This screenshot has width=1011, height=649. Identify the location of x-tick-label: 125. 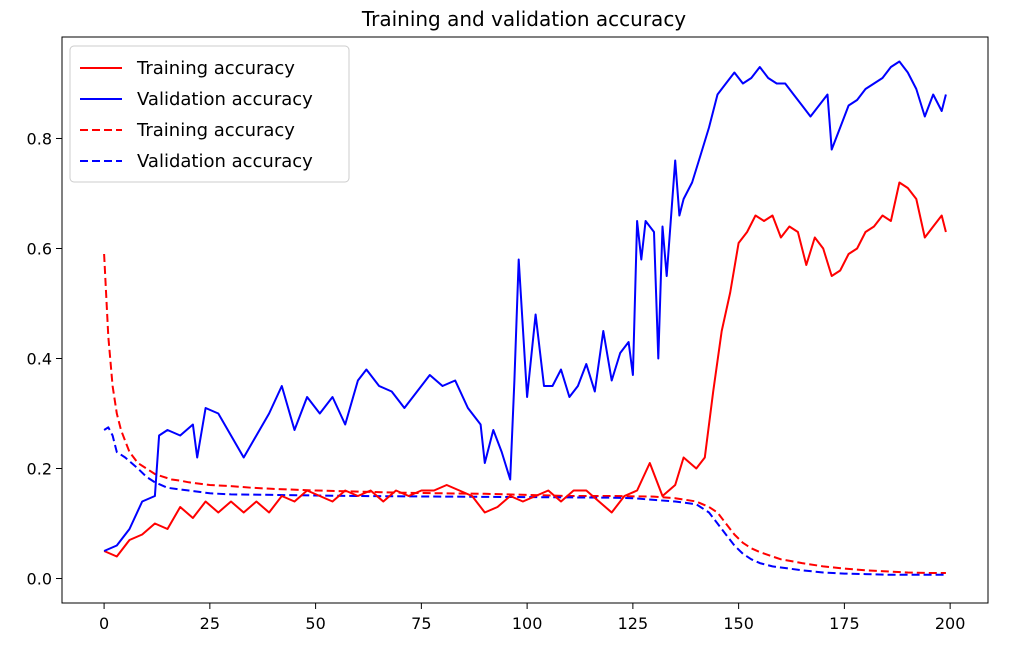
(633, 623).